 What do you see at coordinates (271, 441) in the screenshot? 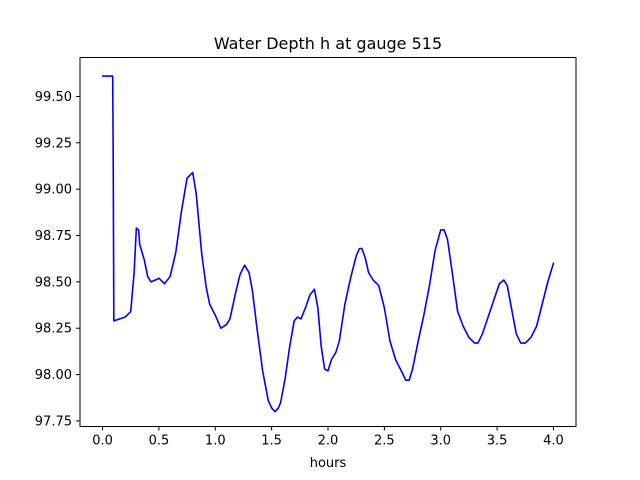
I see `x-tick-label: 1.5` at bounding box center [271, 441].